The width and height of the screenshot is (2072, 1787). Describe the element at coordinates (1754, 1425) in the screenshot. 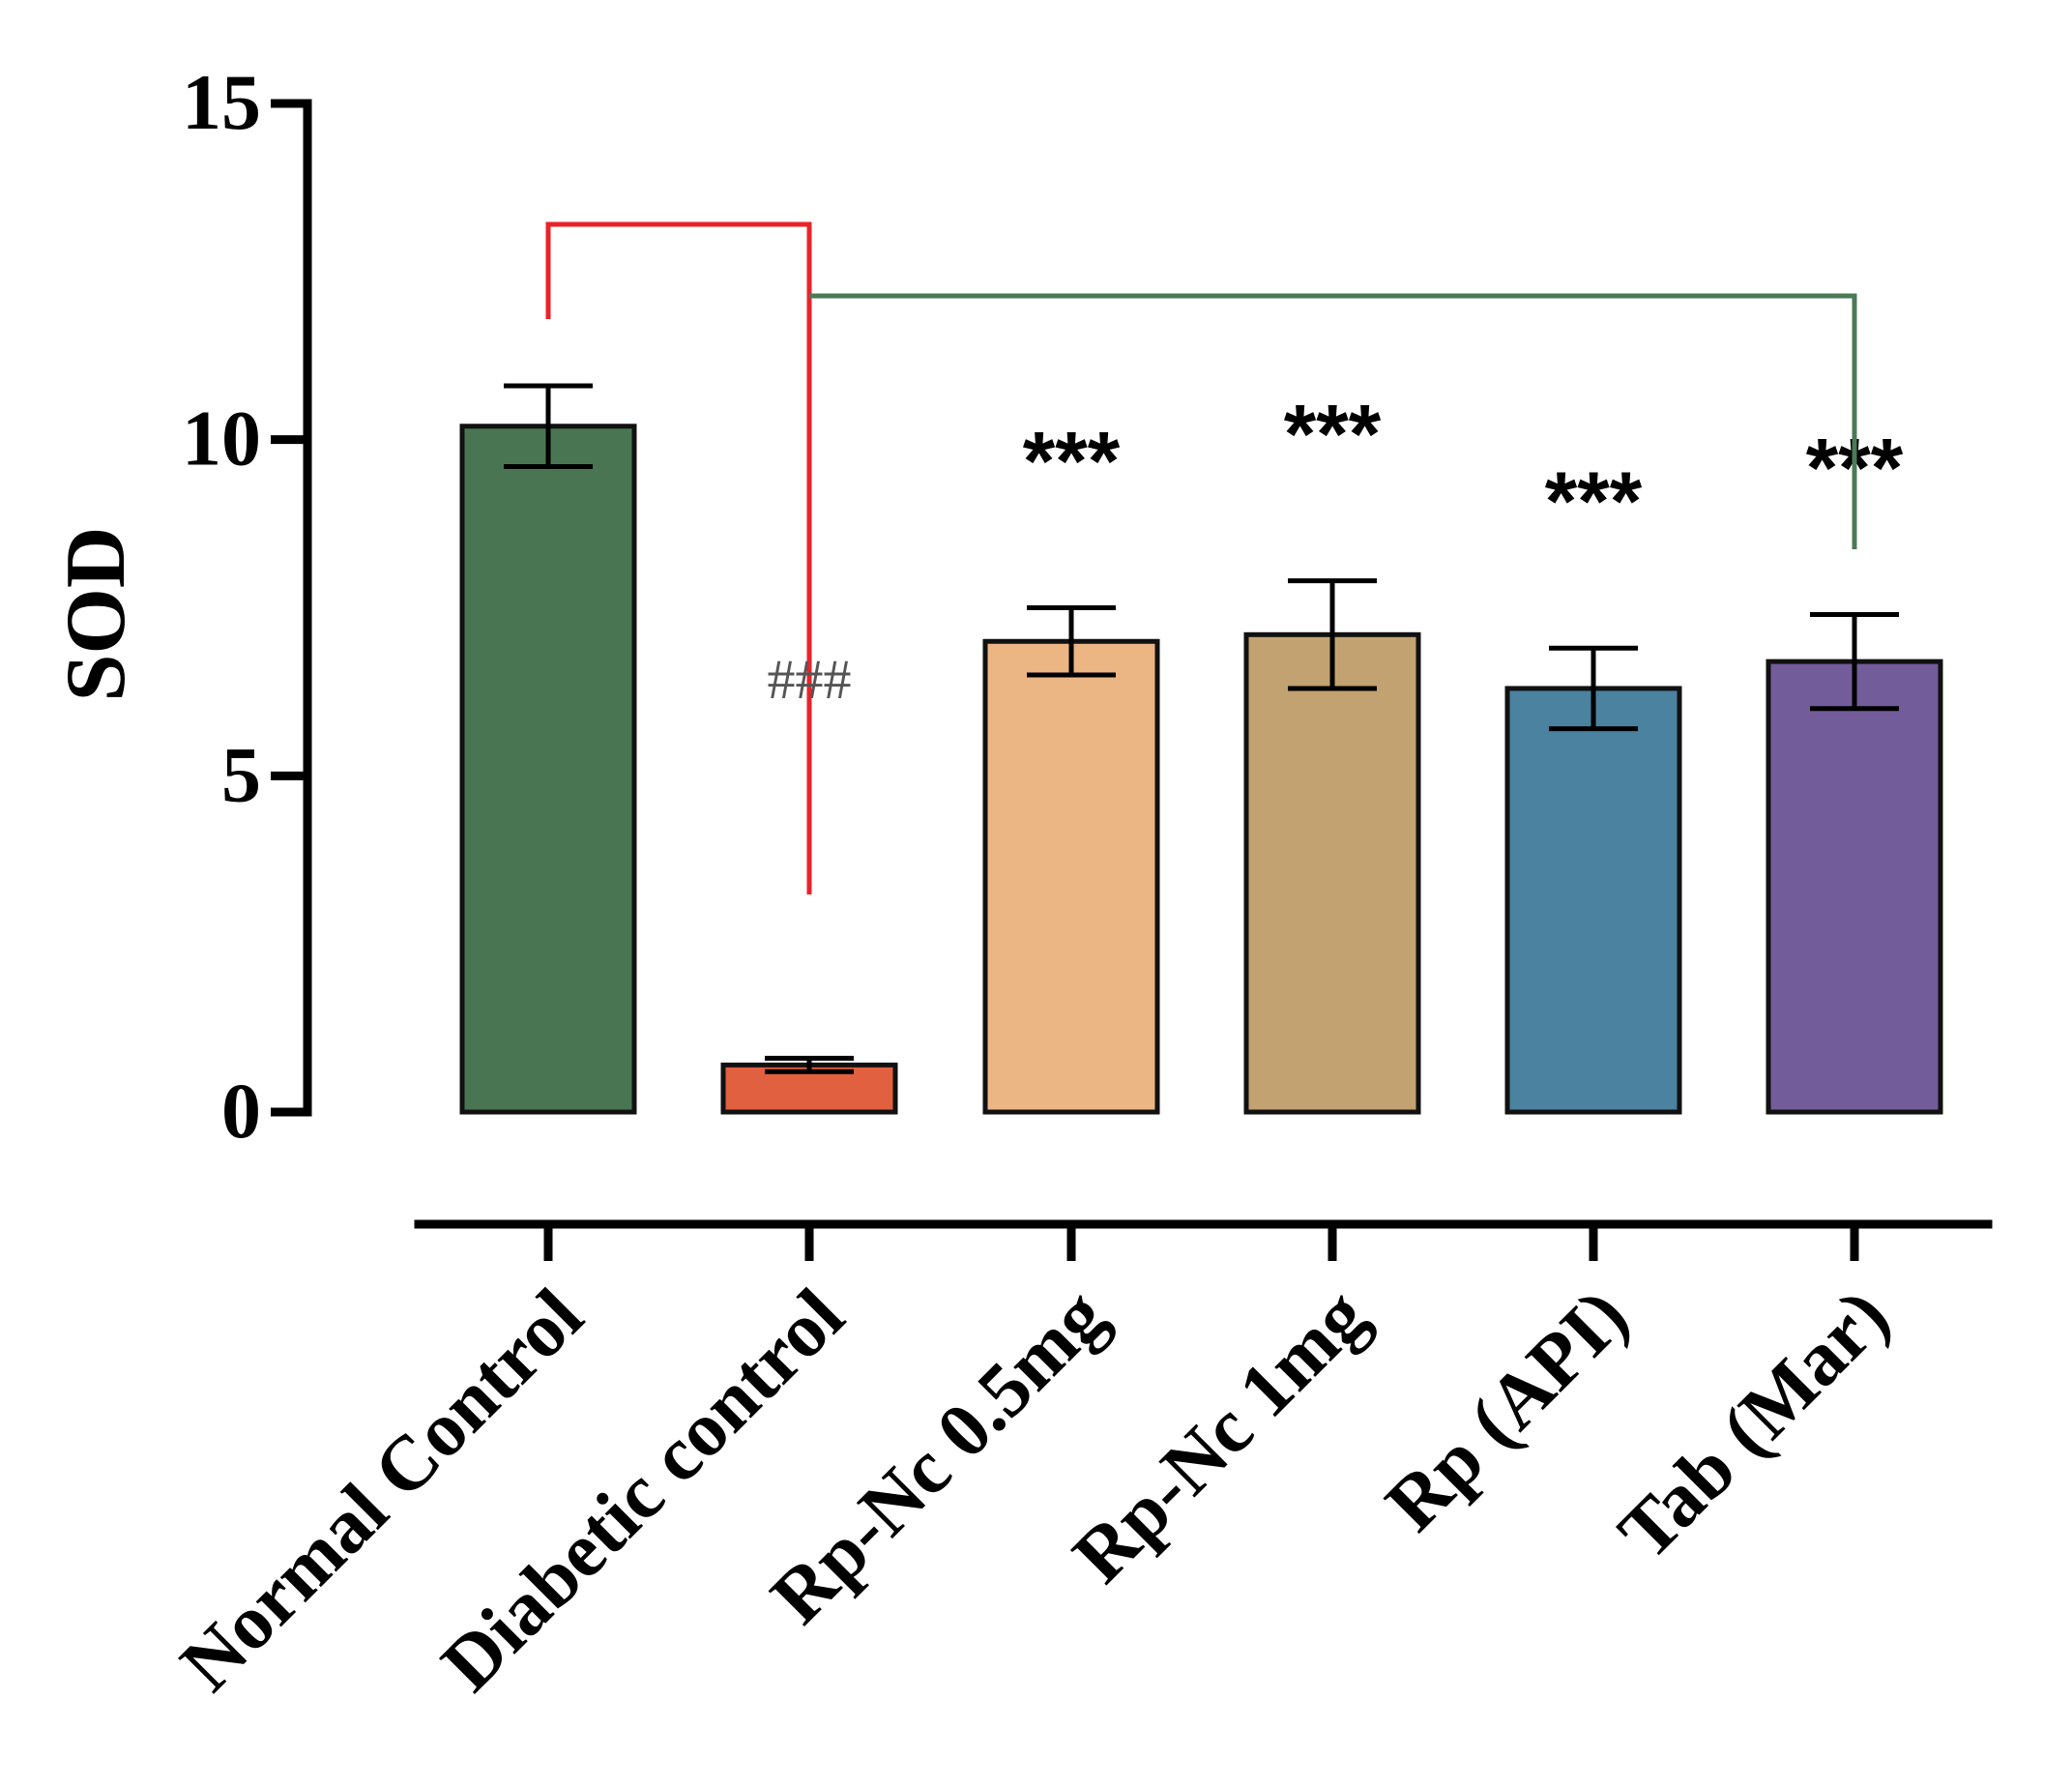

I see `x-tick-label: Tab (Mar)` at that location.